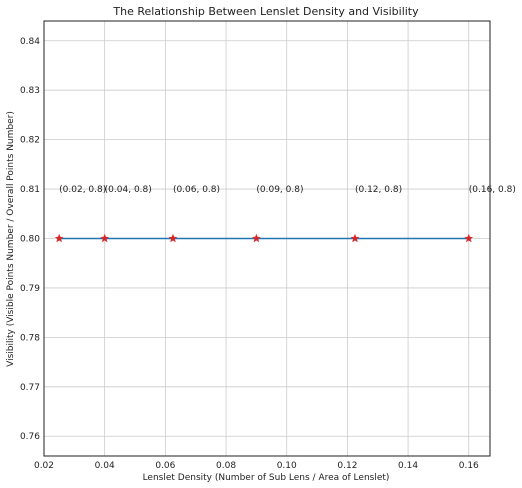 Image resolution: width=522 pixels, height=488 pixels. I want to click on x-tick-labels: 0.02 0.04 0.06 0.08 0.10 0.12 0.14 0.16, so click(256, 466).